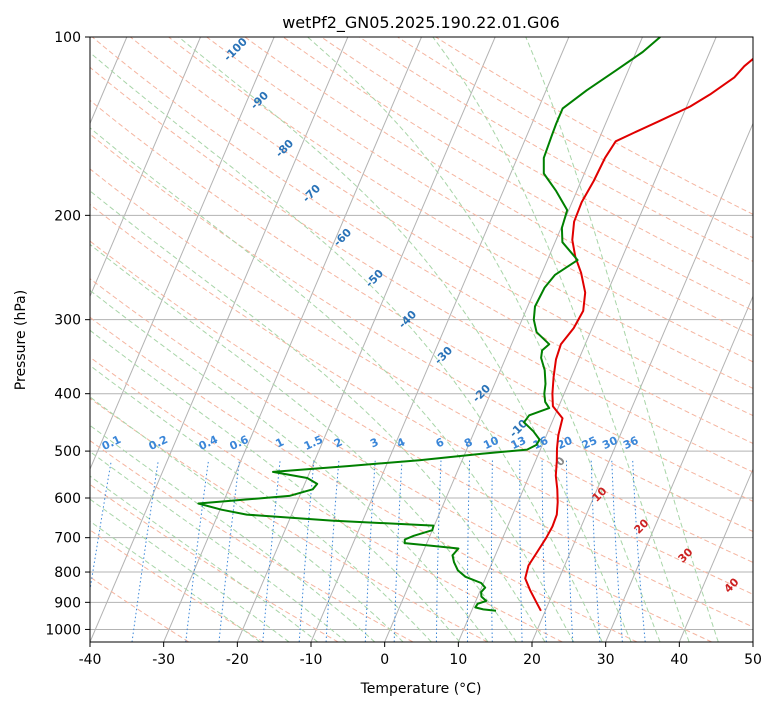 Image resolution: width=775 pixels, height=708 pixels. What do you see at coordinates (63, 630) in the screenshot?
I see `y-tick-label: 1000` at bounding box center [63, 630].